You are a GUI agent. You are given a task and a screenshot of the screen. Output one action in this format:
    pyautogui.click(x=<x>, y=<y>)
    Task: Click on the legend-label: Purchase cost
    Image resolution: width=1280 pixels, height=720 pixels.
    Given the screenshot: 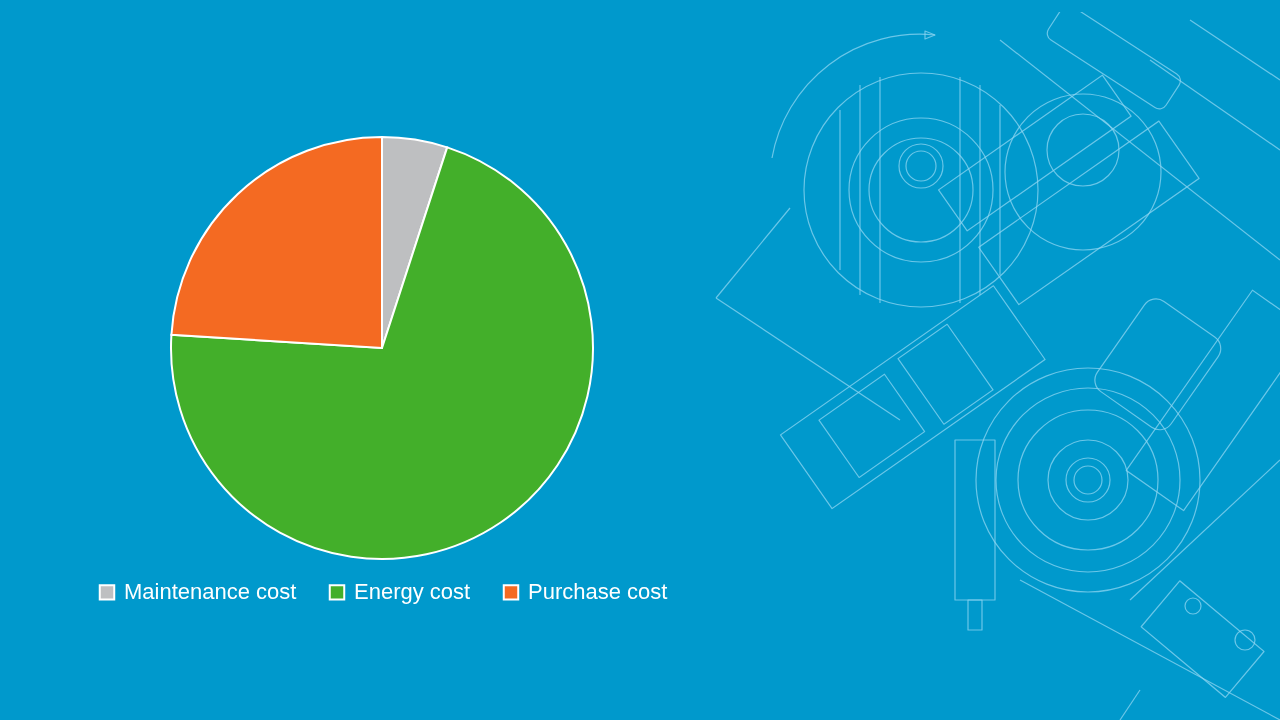 What is the action you would take?
    pyautogui.click(x=598, y=592)
    